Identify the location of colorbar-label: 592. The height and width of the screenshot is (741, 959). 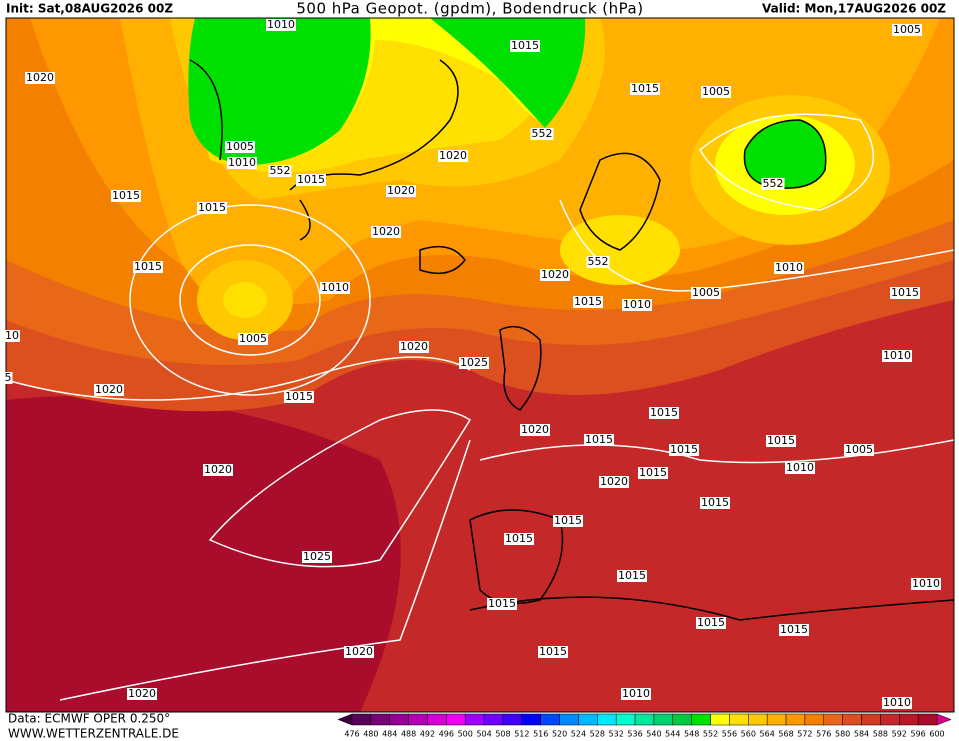
(899, 734).